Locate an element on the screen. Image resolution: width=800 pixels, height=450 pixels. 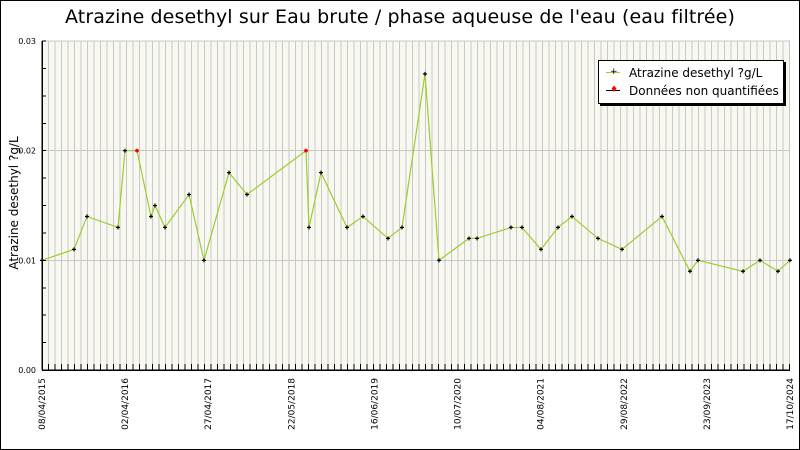
svg-text: 17/10/2024 is located at coordinates (791, 404).